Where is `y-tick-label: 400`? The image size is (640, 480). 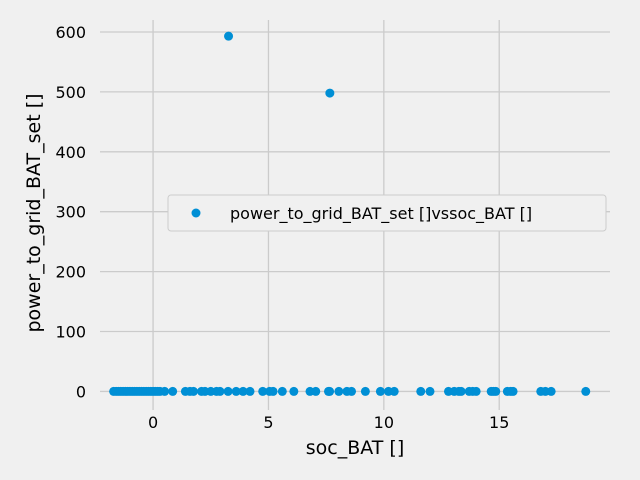 y-tick-label: 400 is located at coordinates (70, 152).